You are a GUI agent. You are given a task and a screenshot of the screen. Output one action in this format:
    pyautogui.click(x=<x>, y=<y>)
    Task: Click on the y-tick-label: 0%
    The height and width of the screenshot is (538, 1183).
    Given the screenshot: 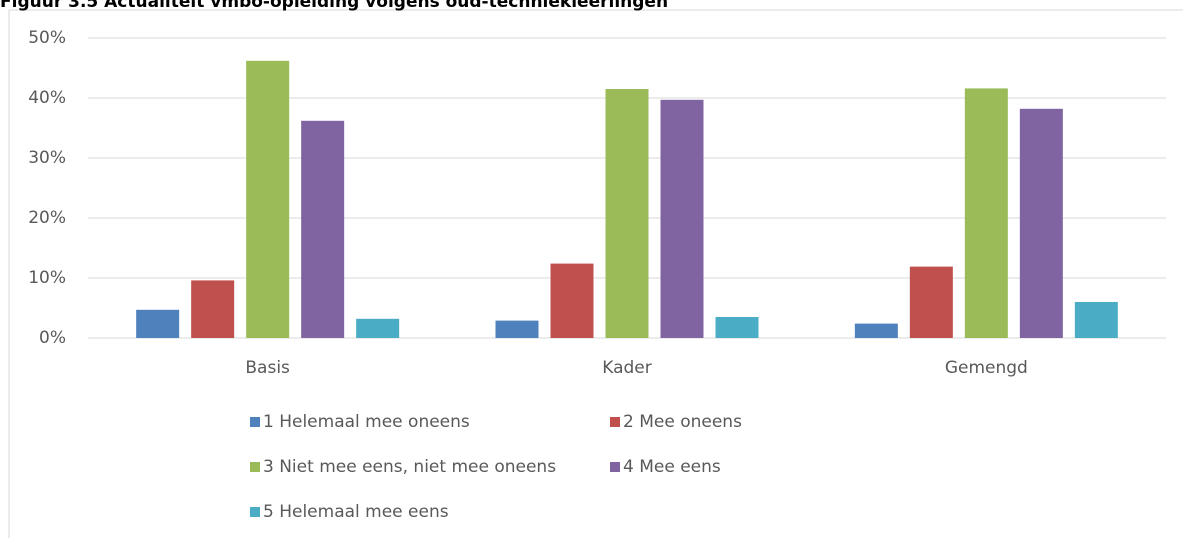 What is the action you would take?
    pyautogui.click(x=52, y=338)
    